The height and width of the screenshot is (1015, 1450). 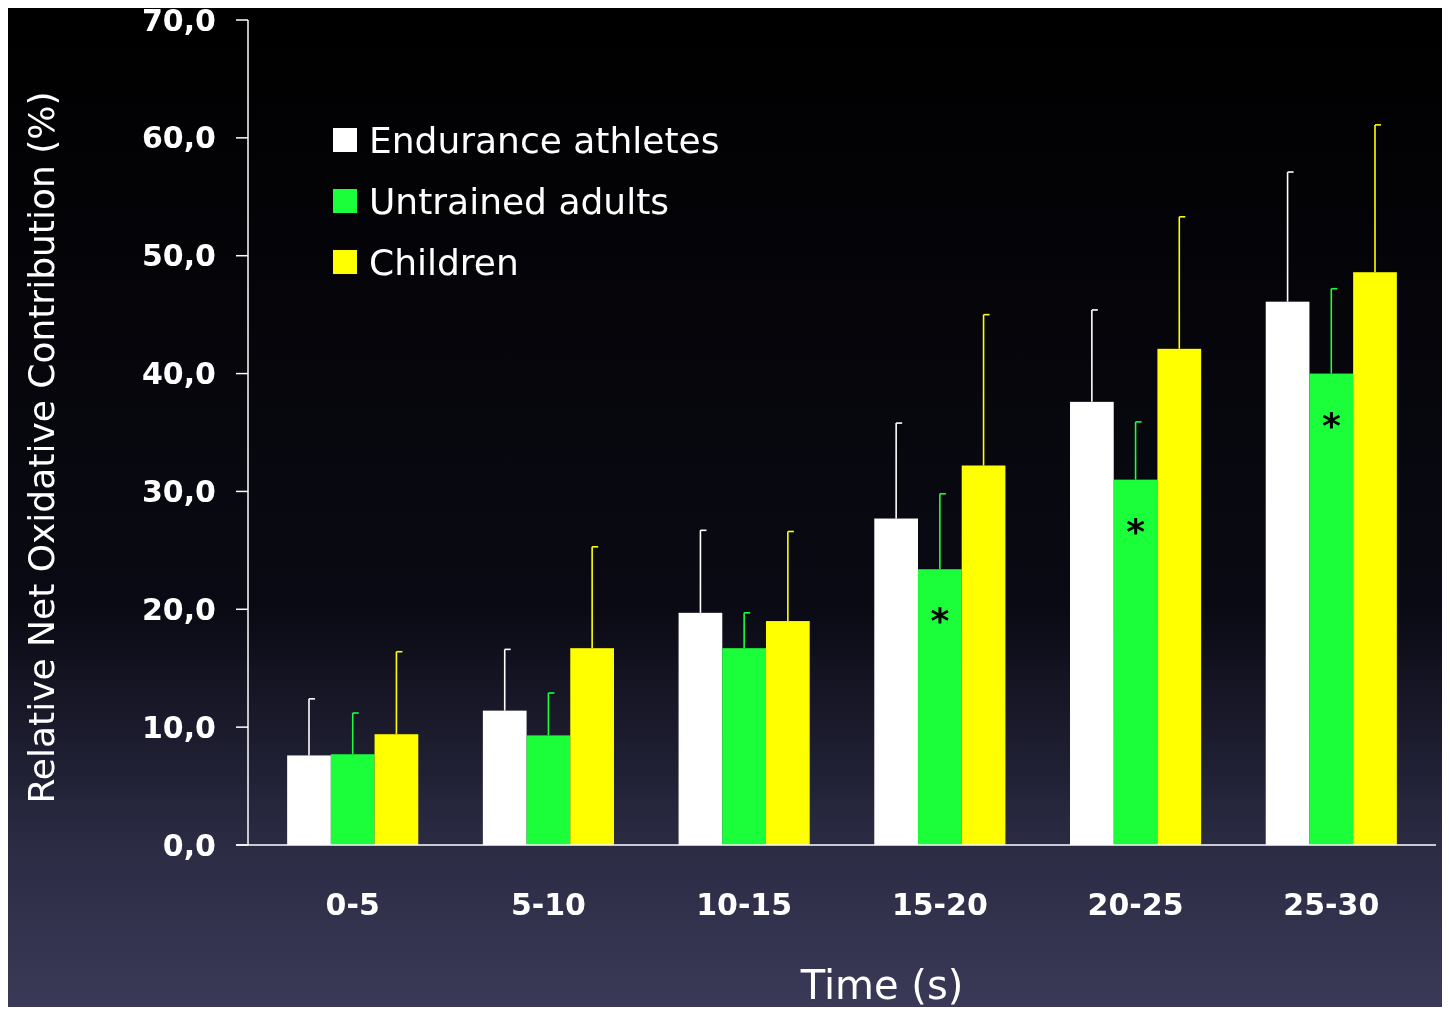 What do you see at coordinates (178, 20) in the screenshot?
I see `y-tick-label: 70,0` at bounding box center [178, 20].